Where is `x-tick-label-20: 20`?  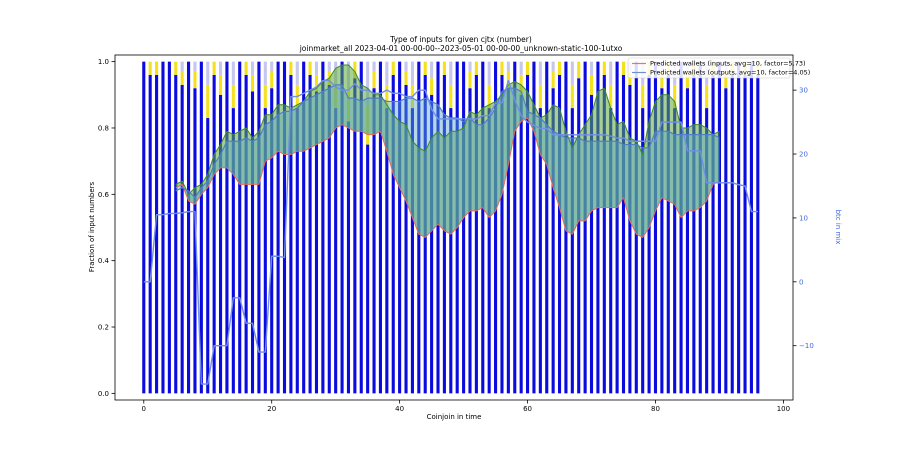
x-tick-label-20: 20 is located at coordinates (271, 409).